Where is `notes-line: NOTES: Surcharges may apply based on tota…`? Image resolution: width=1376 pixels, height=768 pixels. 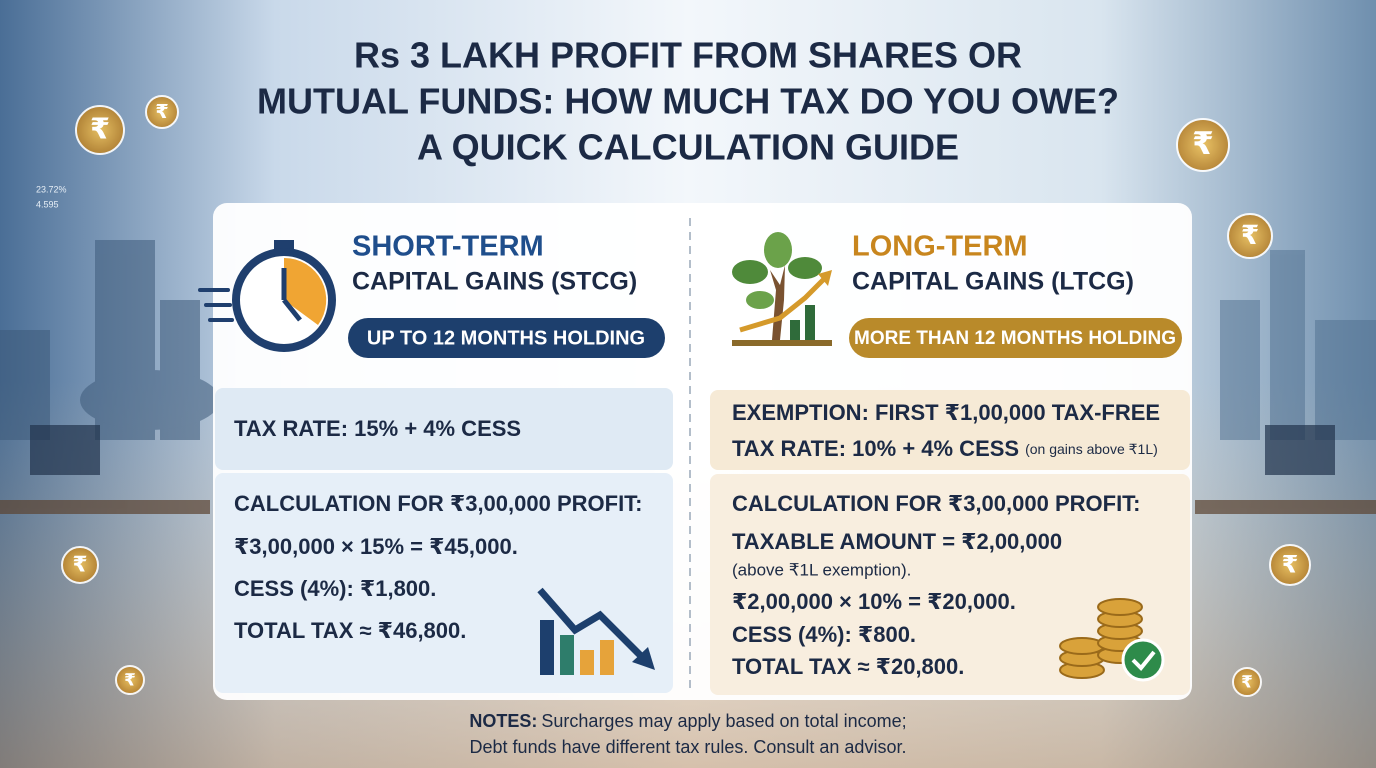
notes-line: NOTES: Surcharges may apply based on tota… is located at coordinates (687, 721).